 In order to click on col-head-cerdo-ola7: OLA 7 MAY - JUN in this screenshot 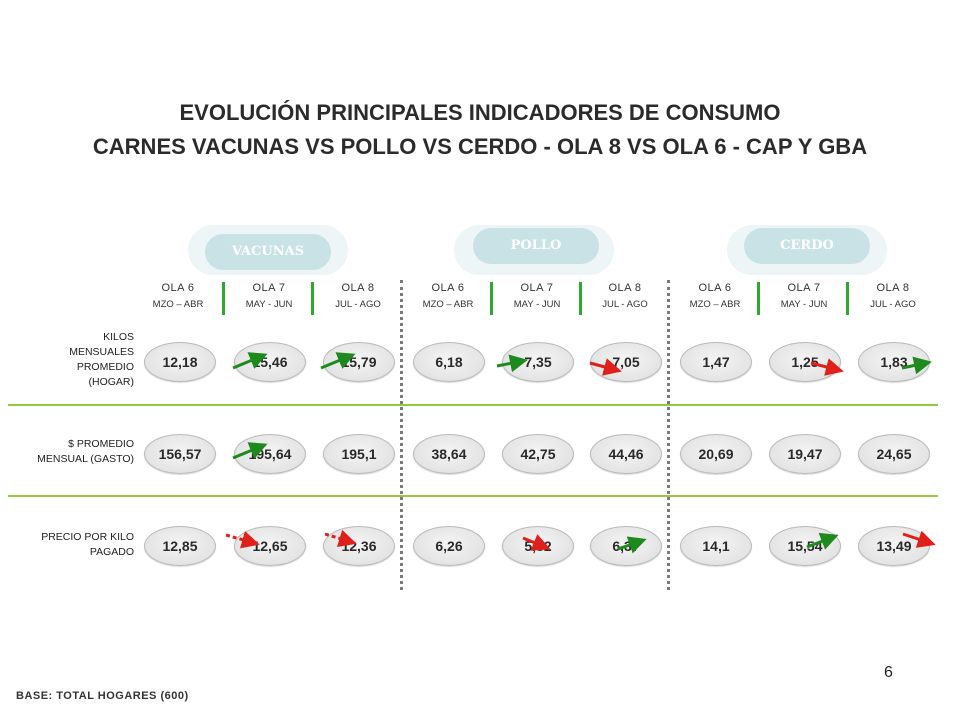, I will do `click(804, 296)`.